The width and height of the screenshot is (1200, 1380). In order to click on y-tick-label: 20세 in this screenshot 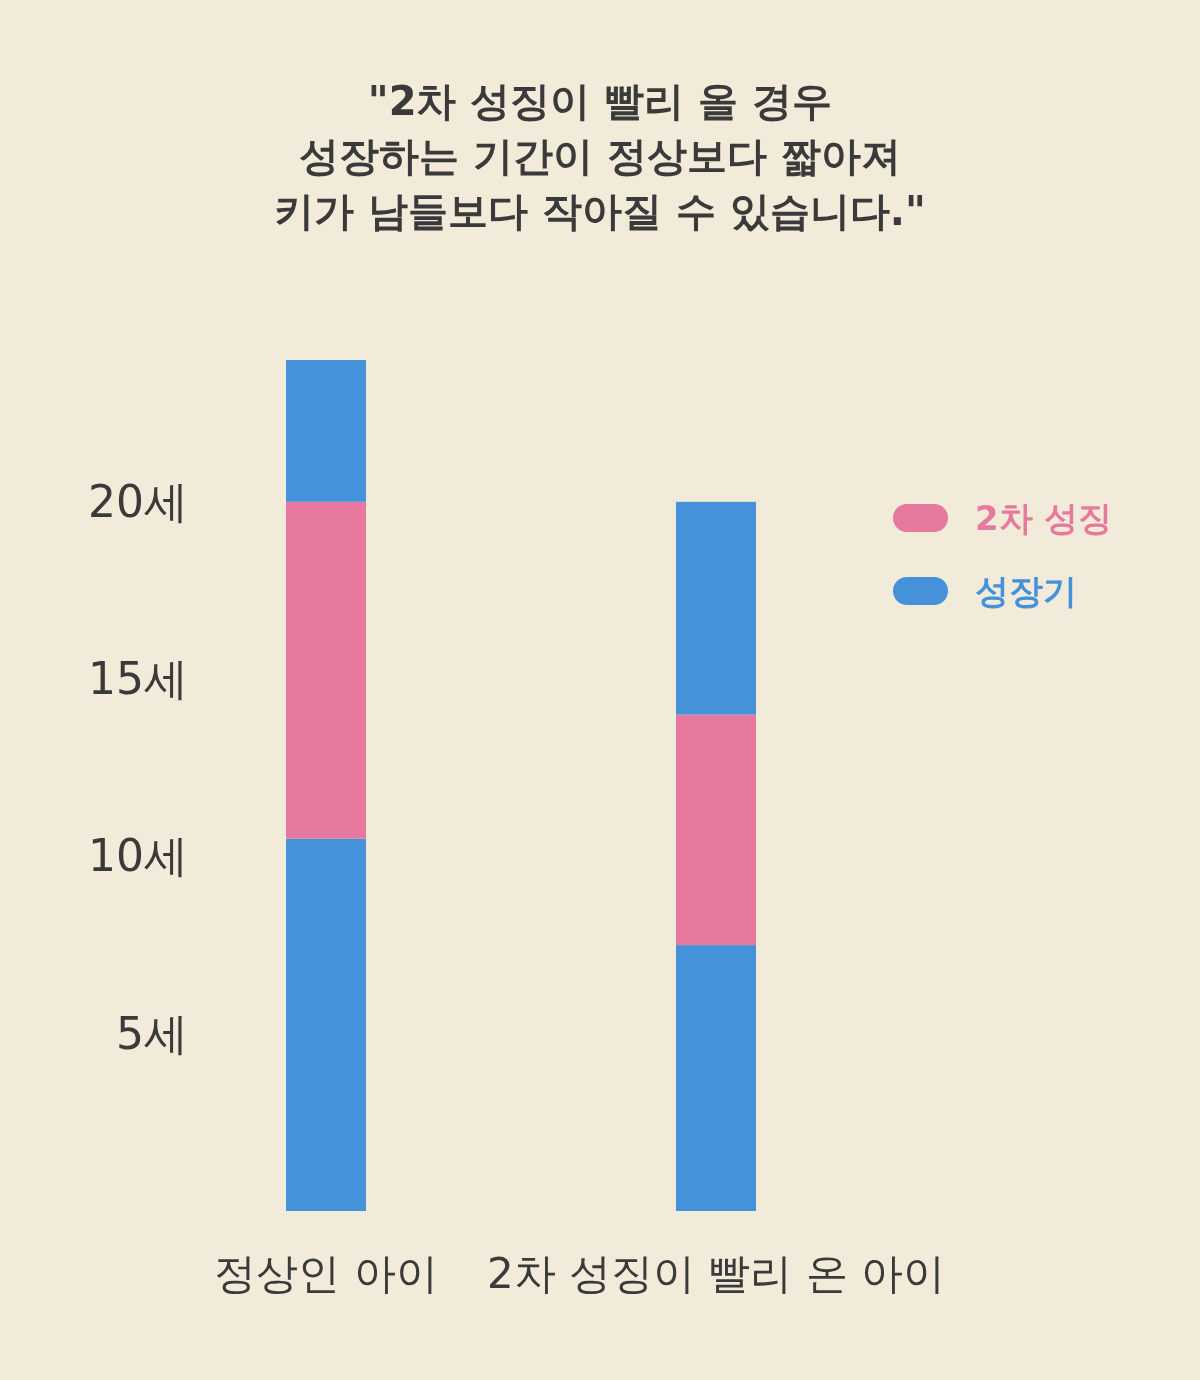, I will do `click(138, 501)`.